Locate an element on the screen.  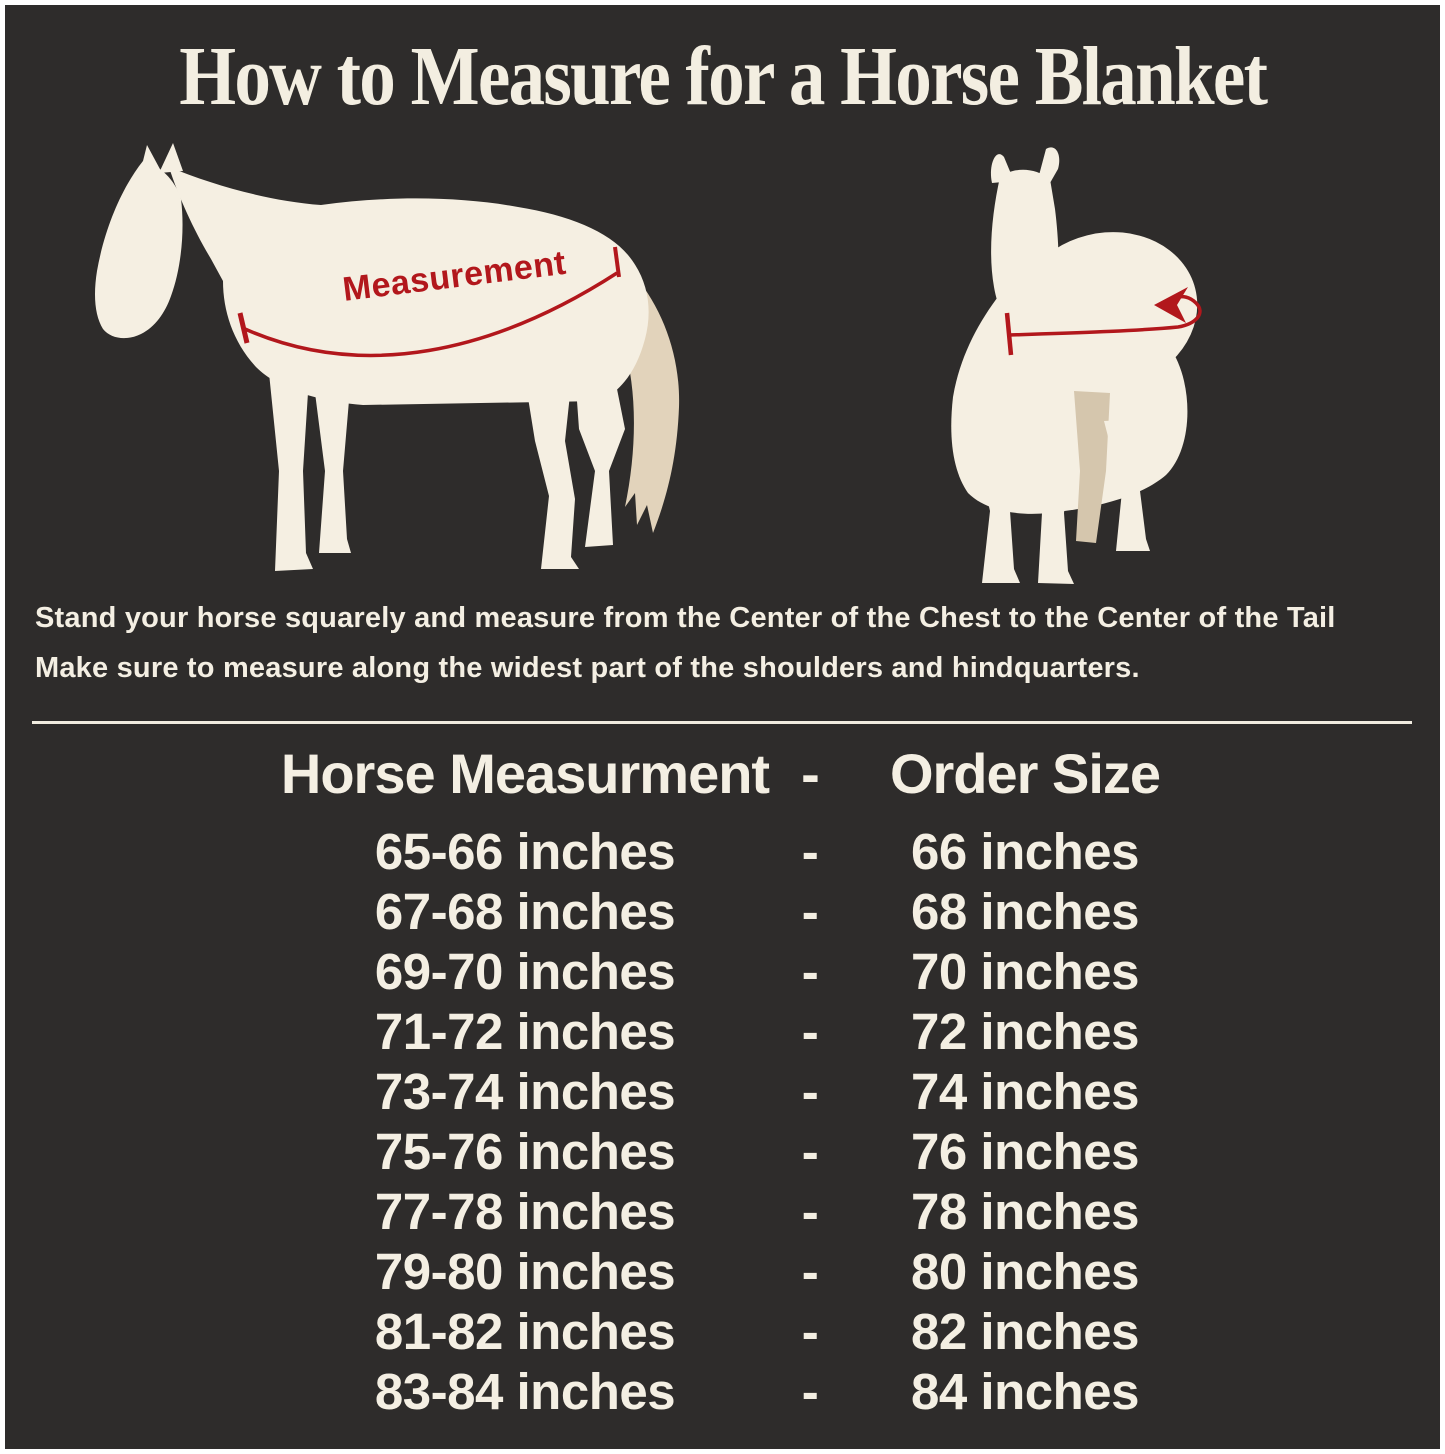
page-title-text: How to Measure for a Horse Blanket is located at coordinates (723, 76).